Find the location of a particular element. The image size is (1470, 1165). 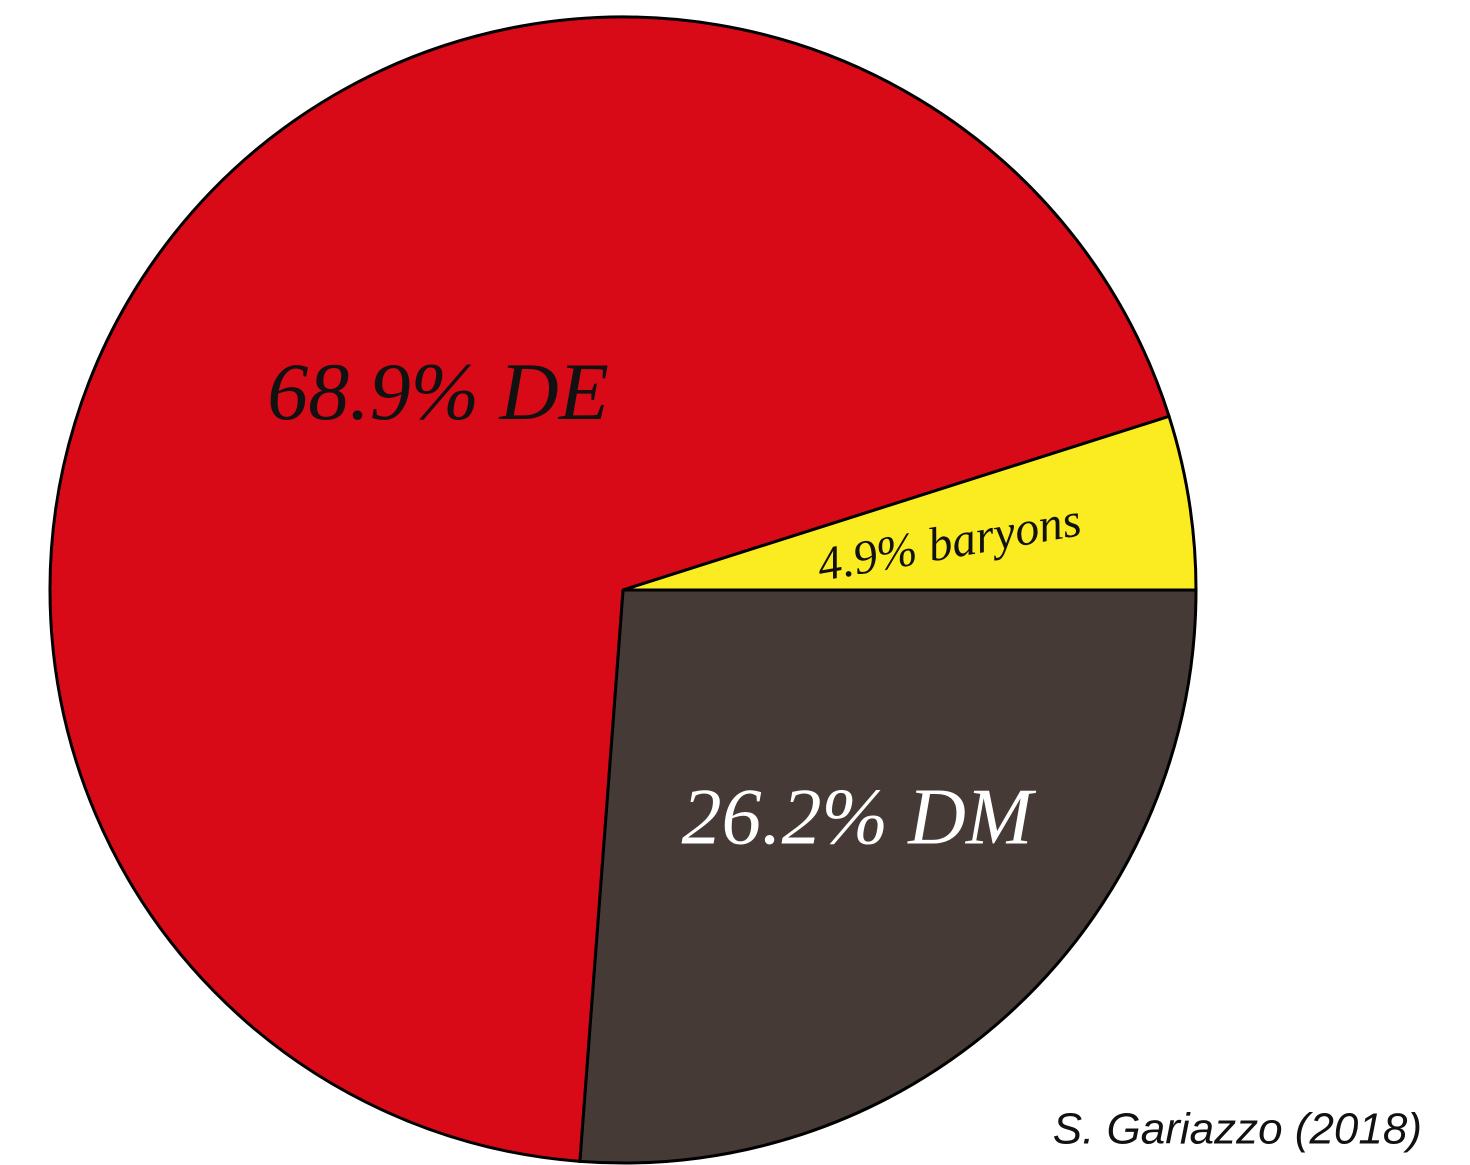

annotation: S. Gariazzo (2018) is located at coordinates (1237, 1129).